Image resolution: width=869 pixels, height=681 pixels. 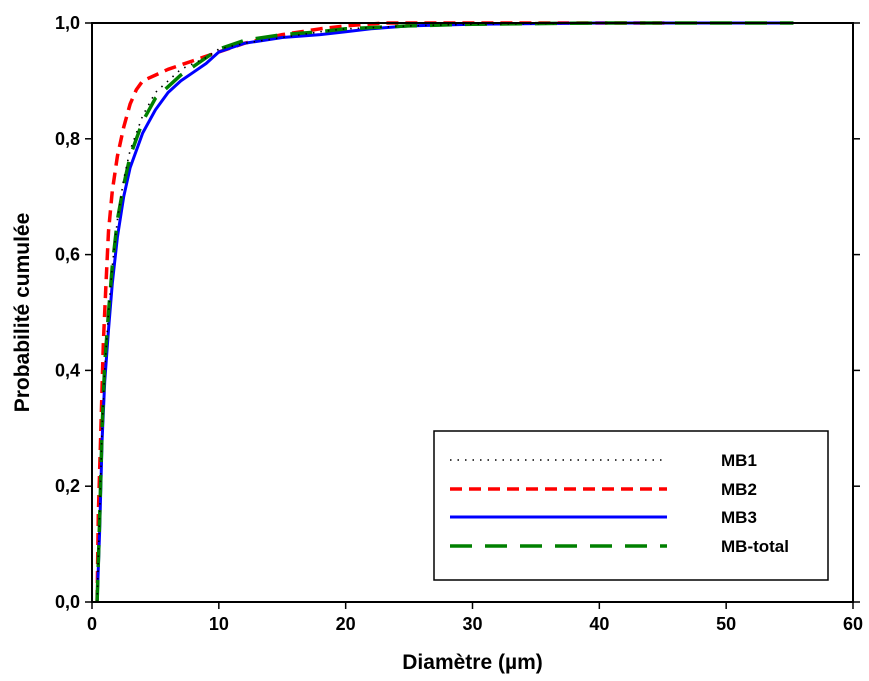 I want to click on x-axis-title: Diamètre (µm), so click(x=472, y=662).